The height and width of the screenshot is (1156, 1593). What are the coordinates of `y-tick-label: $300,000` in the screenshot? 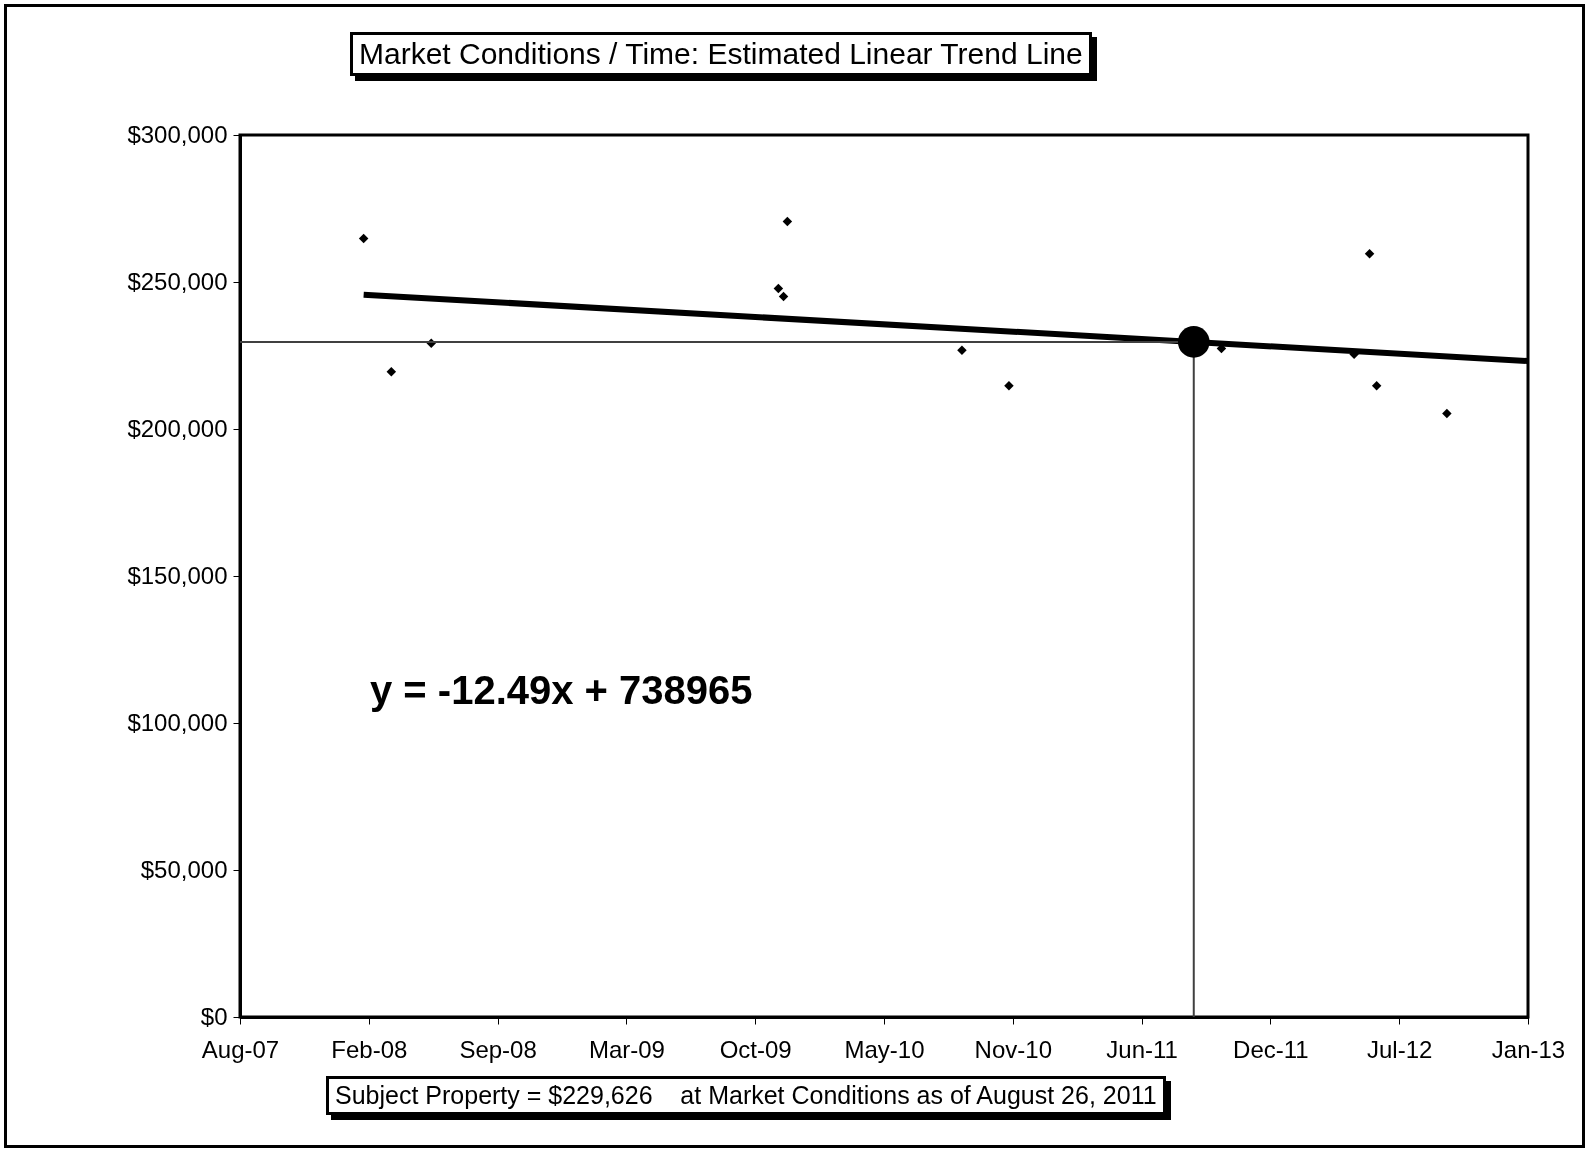 It's located at (177, 134).